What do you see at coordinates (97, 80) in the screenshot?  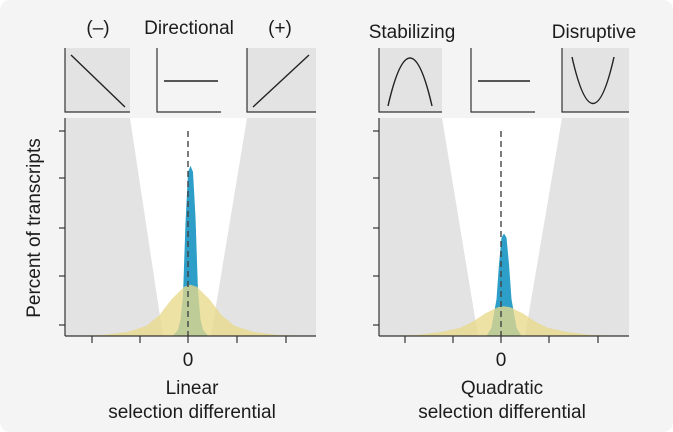 I see `inset-negative-directional` at bounding box center [97, 80].